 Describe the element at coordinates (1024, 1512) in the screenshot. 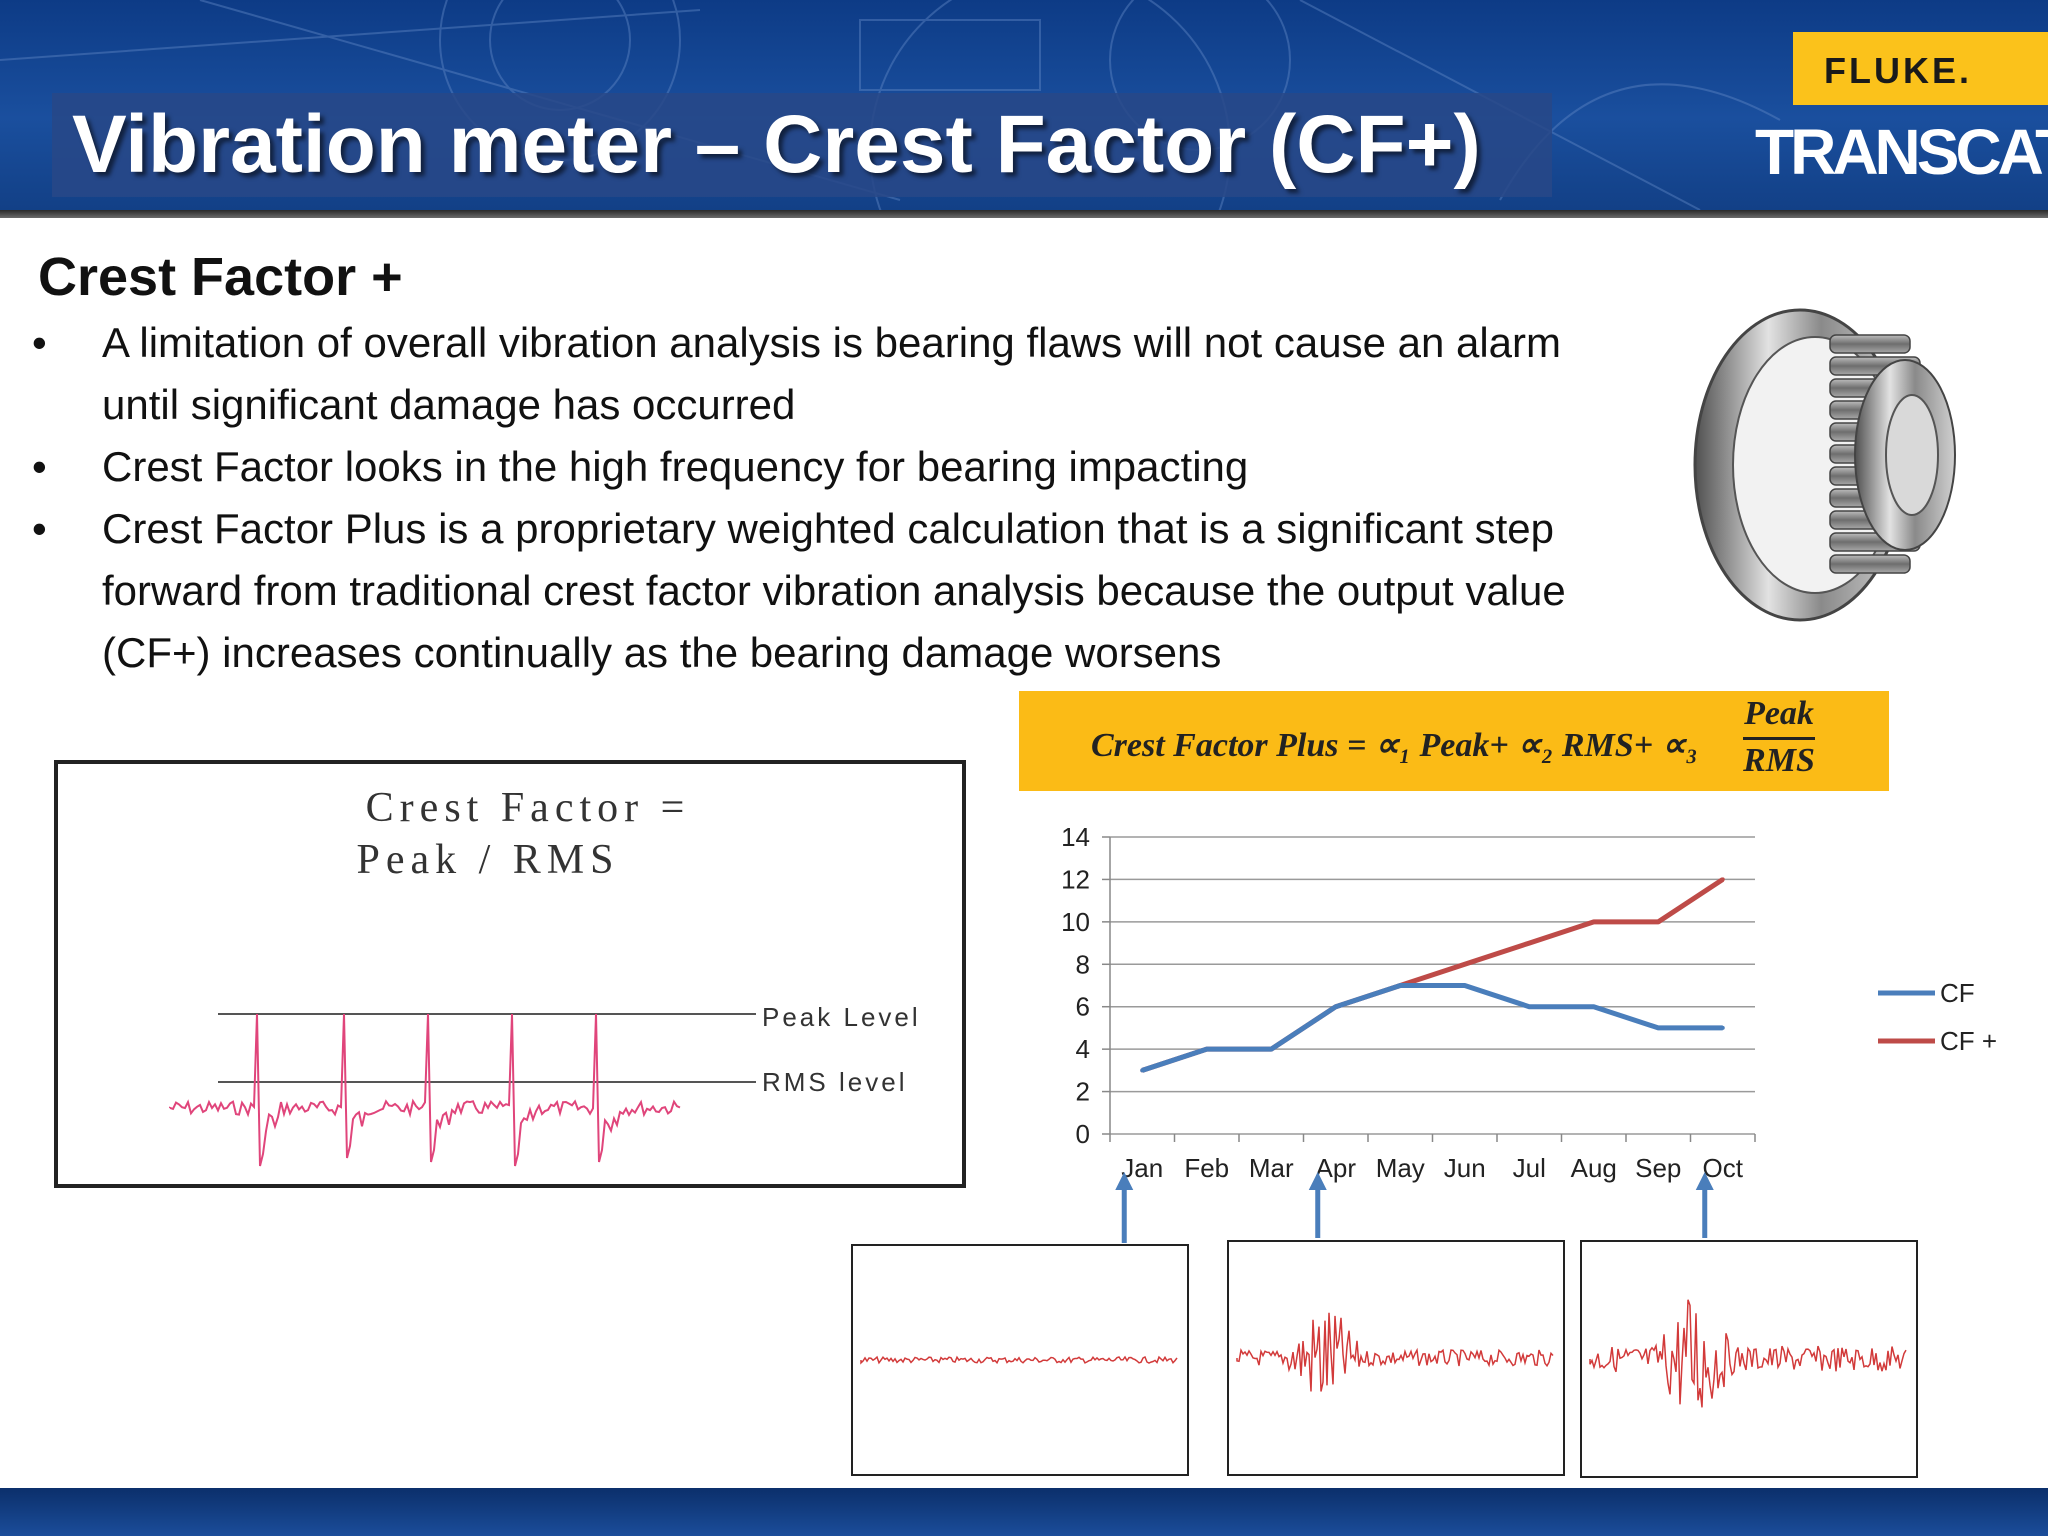

I see `slide-footer` at that location.